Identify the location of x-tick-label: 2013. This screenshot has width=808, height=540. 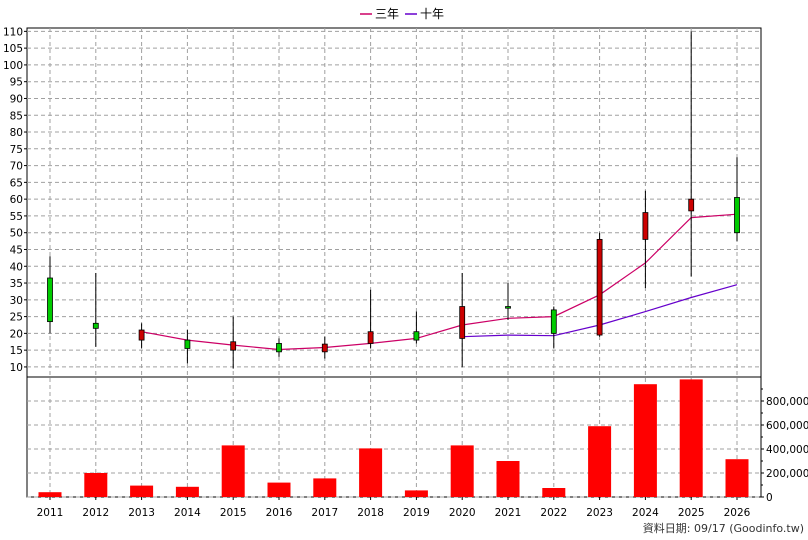
(141, 513).